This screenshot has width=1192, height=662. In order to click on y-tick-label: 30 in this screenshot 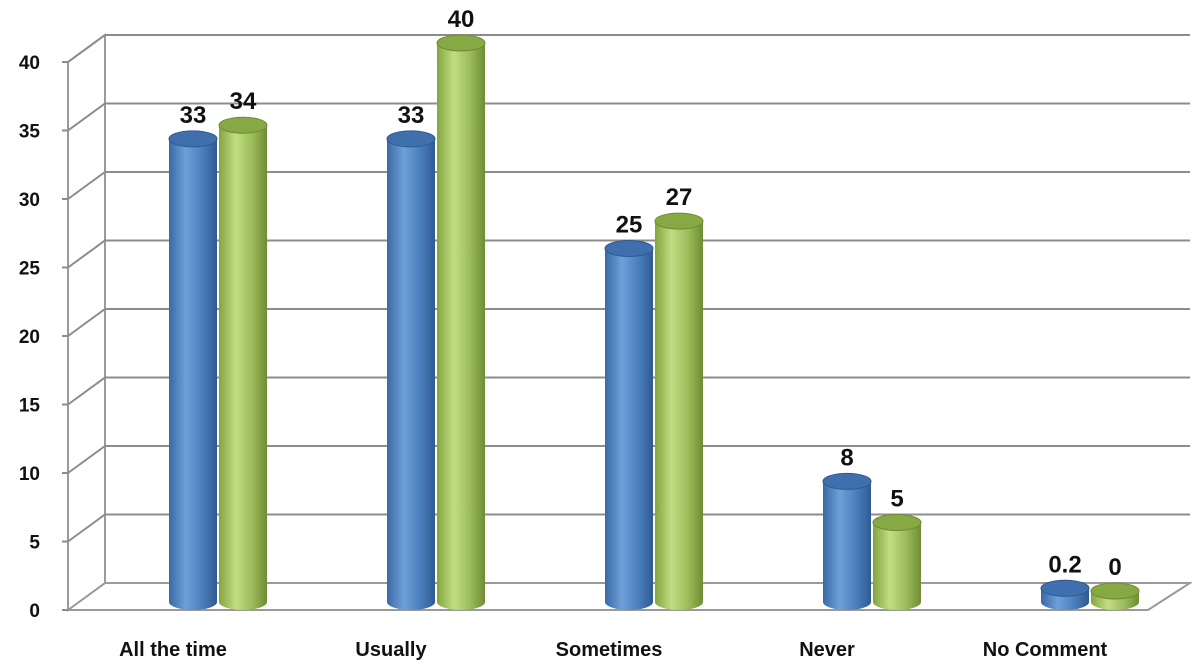, I will do `click(29, 200)`.